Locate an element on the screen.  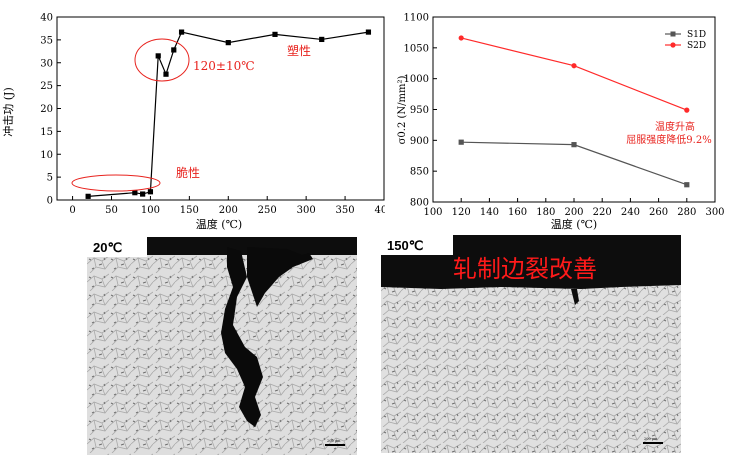
y-tick-label: 950 is located at coordinates (419, 110).